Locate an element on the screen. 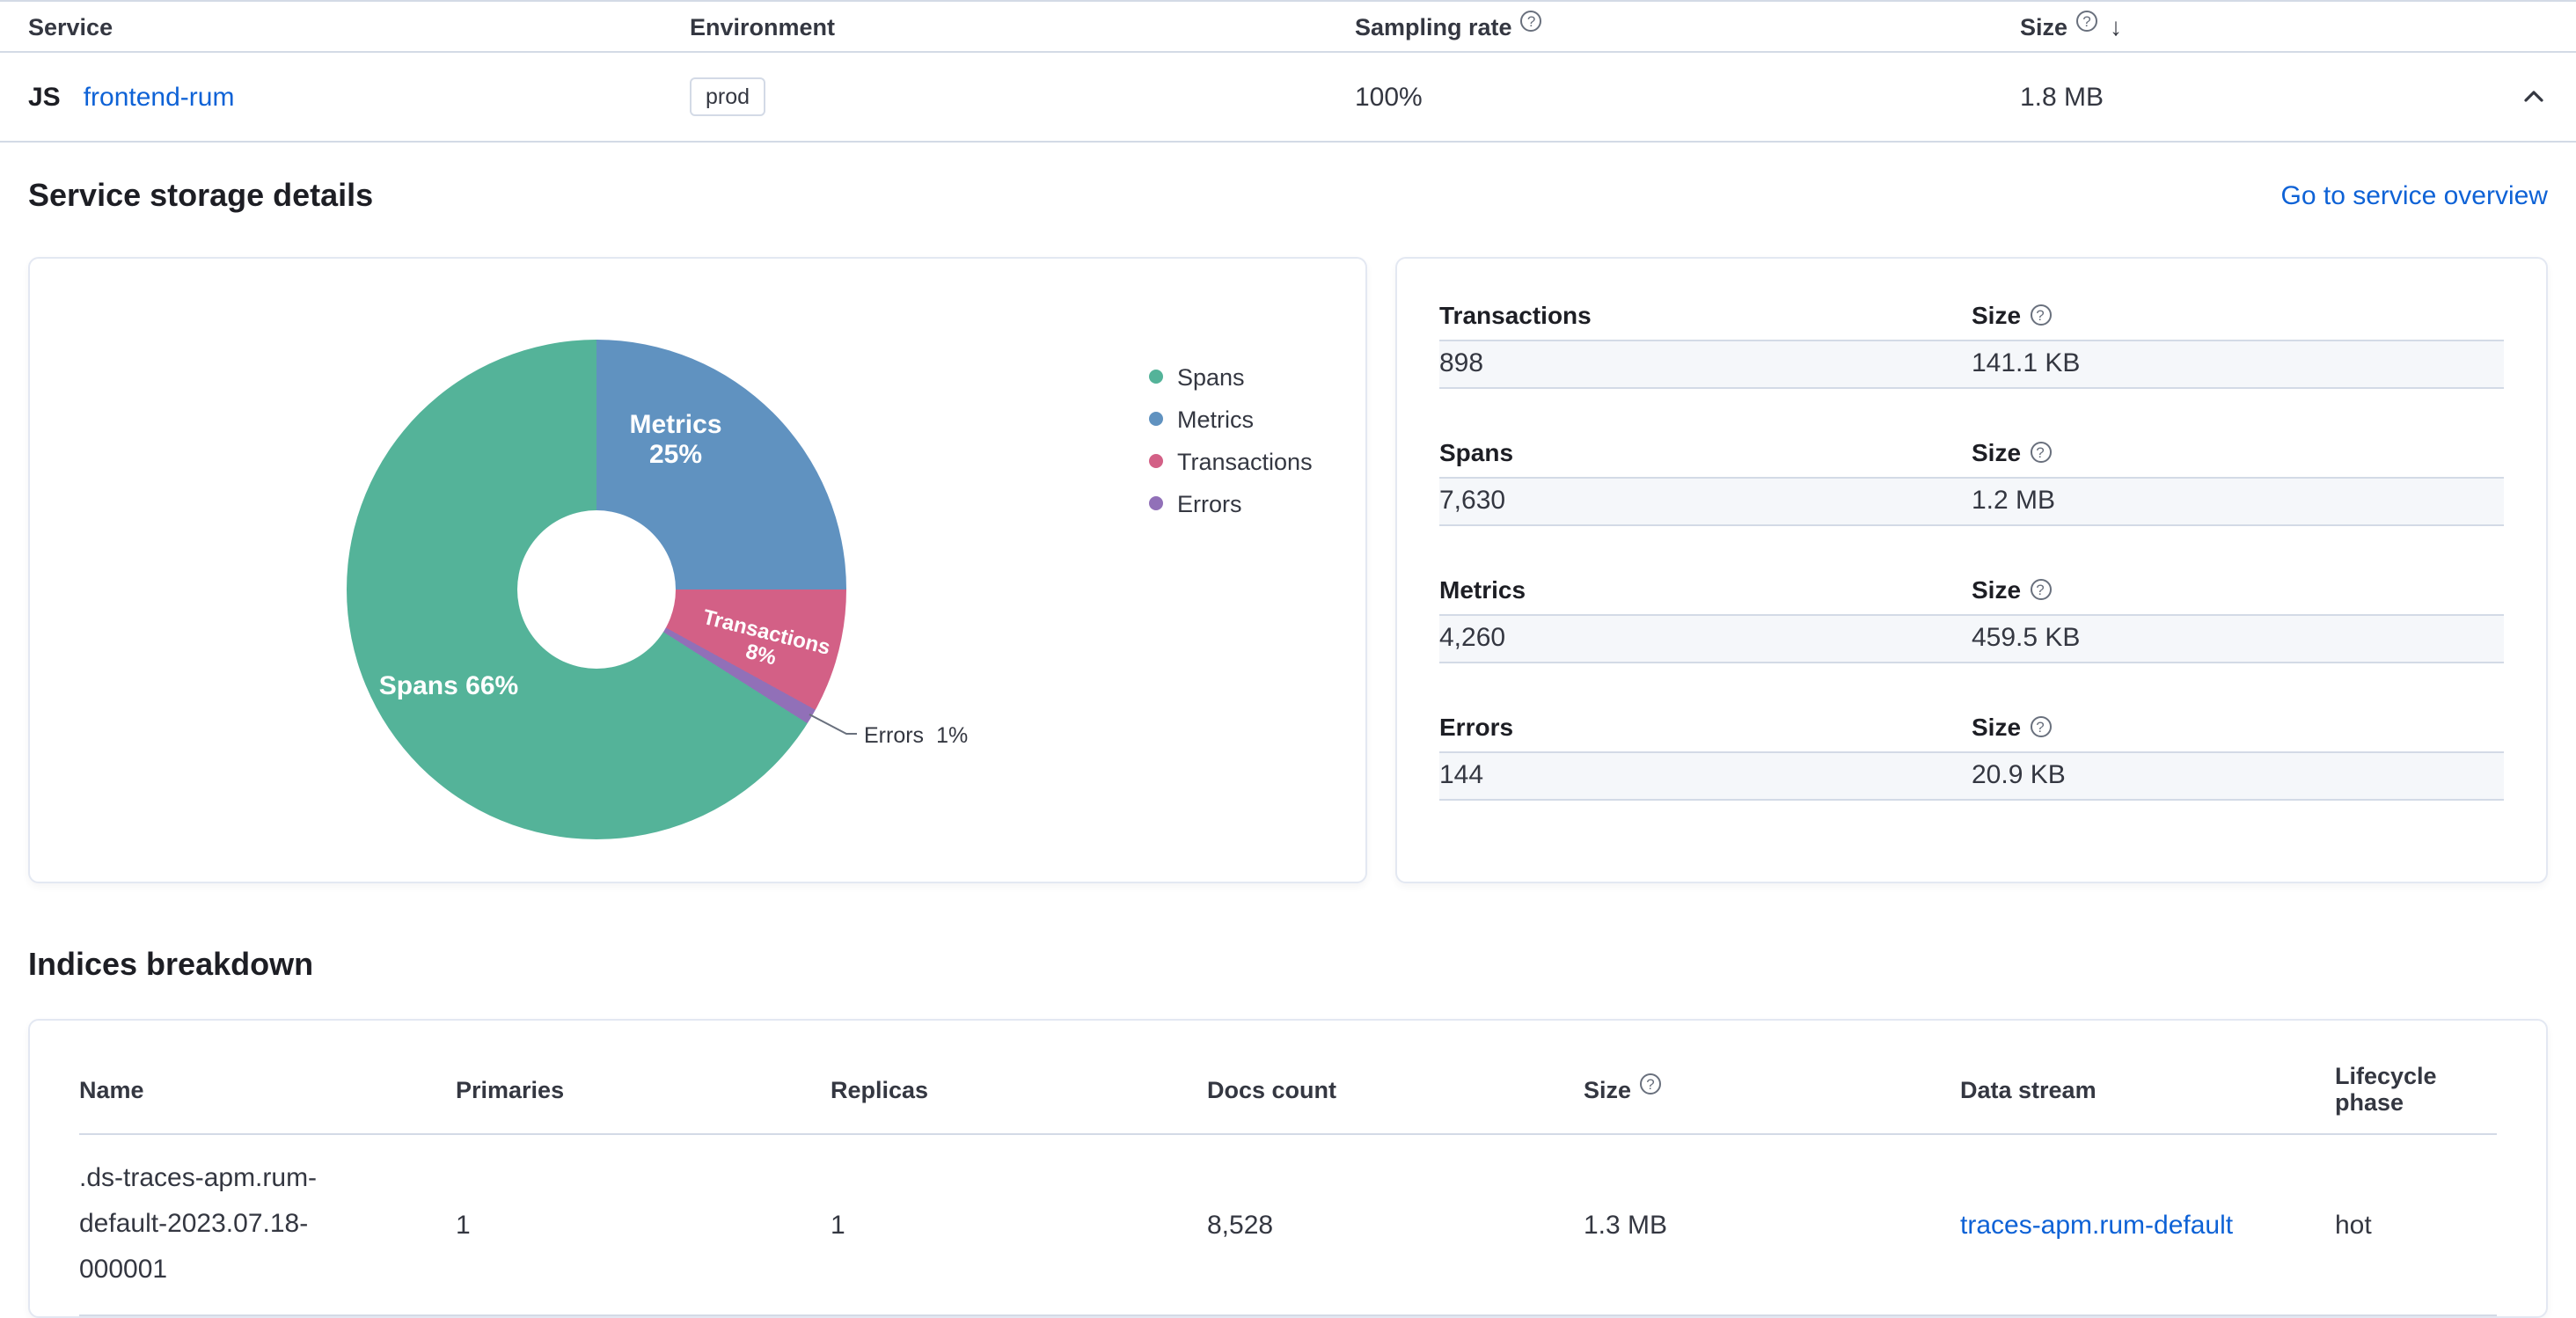 The width and height of the screenshot is (2576, 1318). service-name-link: frontend-rum is located at coordinates (159, 97).